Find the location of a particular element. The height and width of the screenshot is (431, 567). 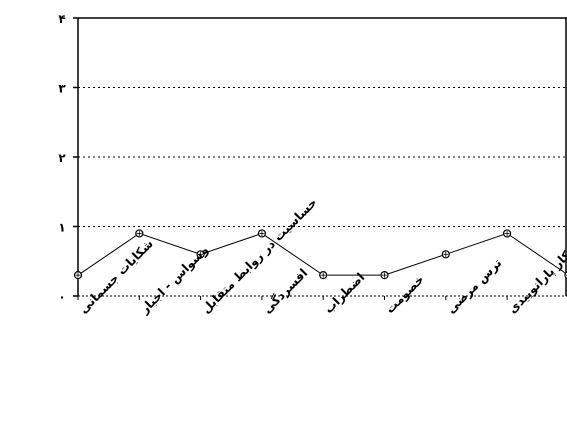

x-tick-label: افسردگی is located at coordinates (285, 291).